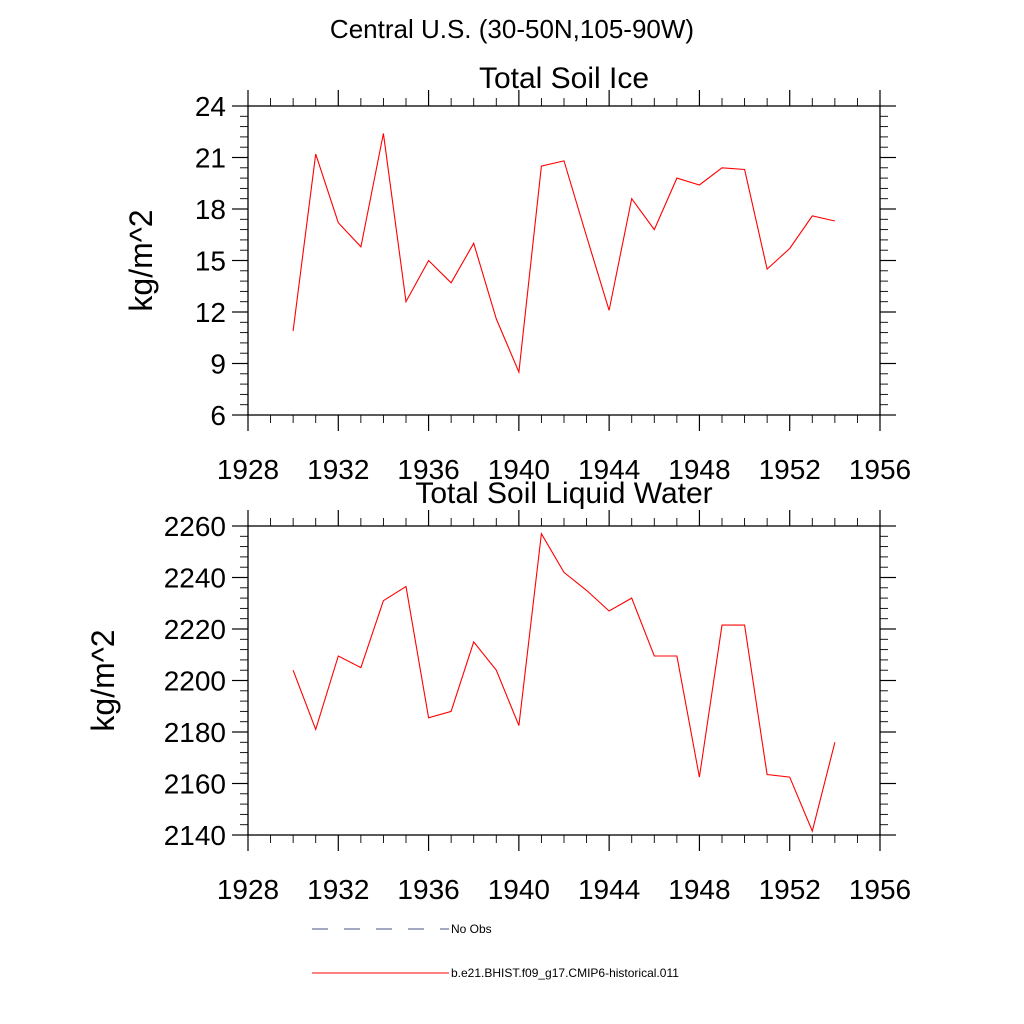 Image resolution: width=1024 pixels, height=1024 pixels. What do you see at coordinates (790, 889) in the screenshot?
I see `chart2-xtick-label: 1952` at bounding box center [790, 889].